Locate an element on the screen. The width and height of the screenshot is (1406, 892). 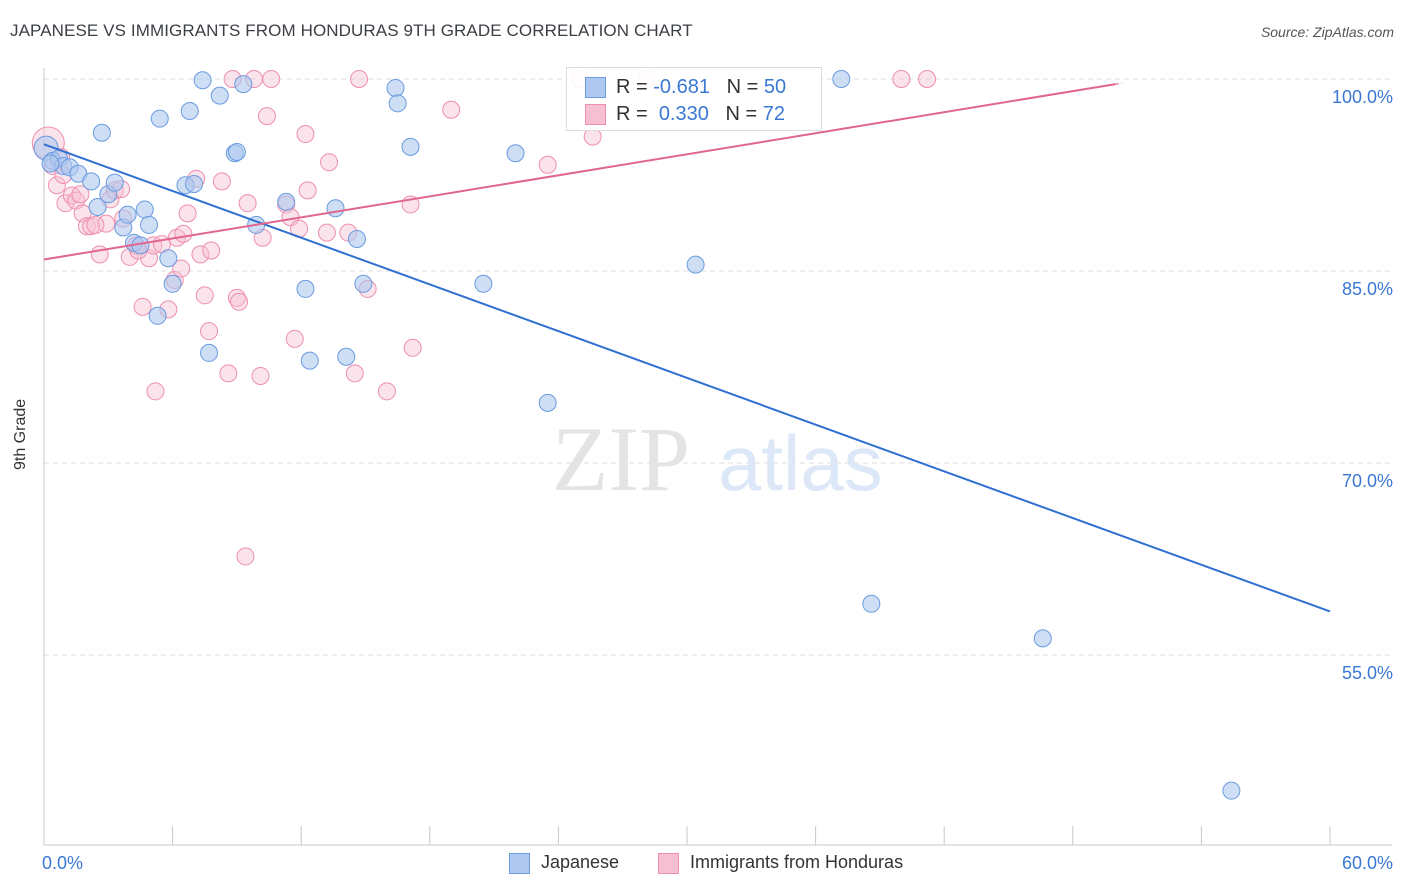
watermark-atlas: atlas is located at coordinates (800, 463).